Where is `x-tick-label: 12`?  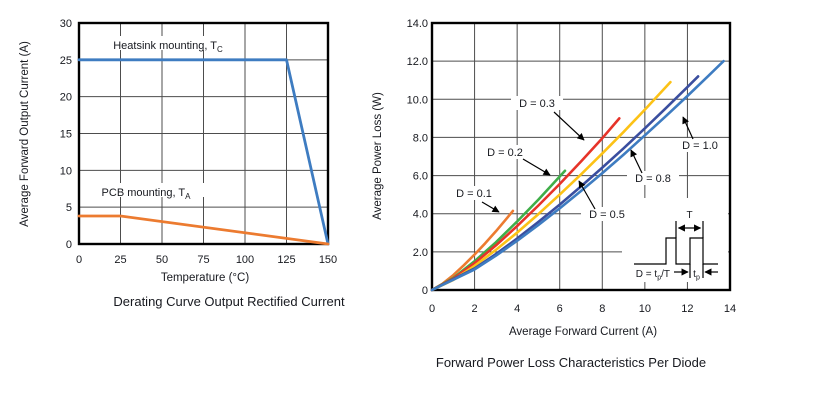
x-tick-label: 12 is located at coordinates (687, 309).